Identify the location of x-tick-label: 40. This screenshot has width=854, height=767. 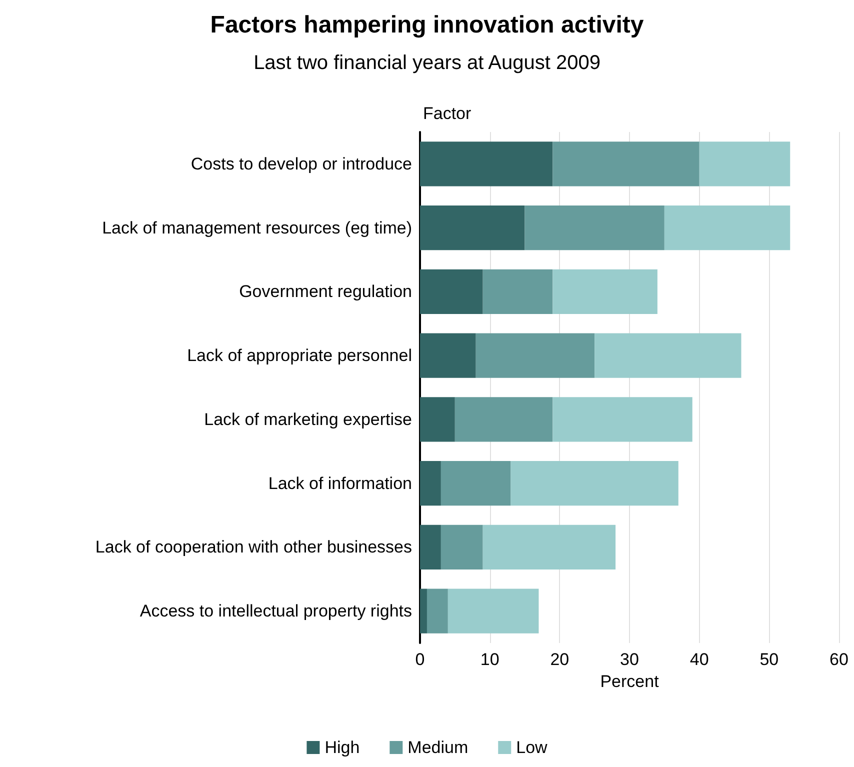
(699, 659).